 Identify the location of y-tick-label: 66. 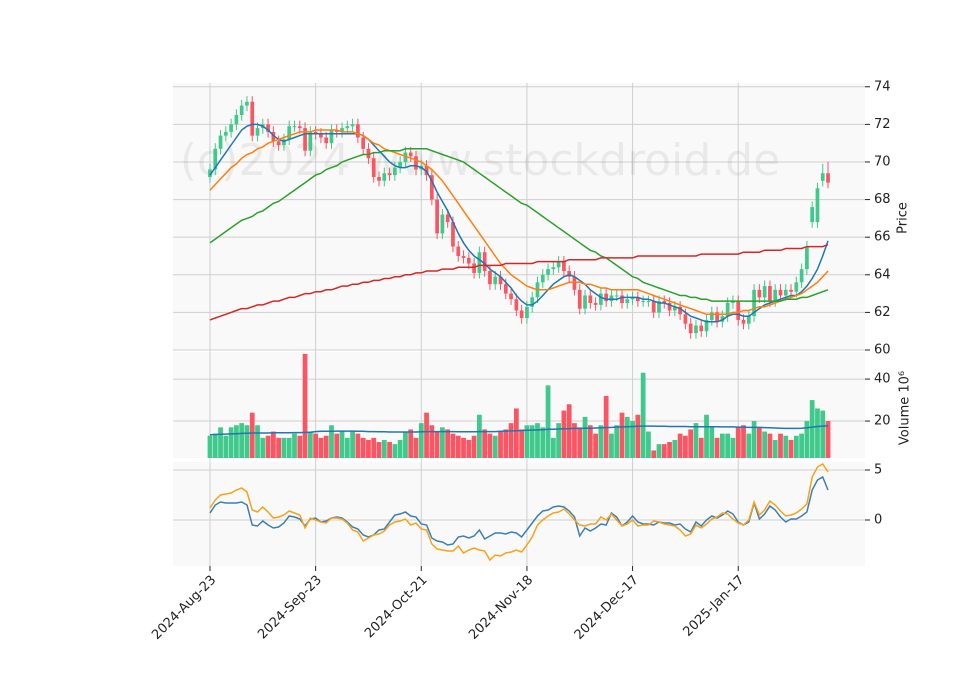
(882, 237).